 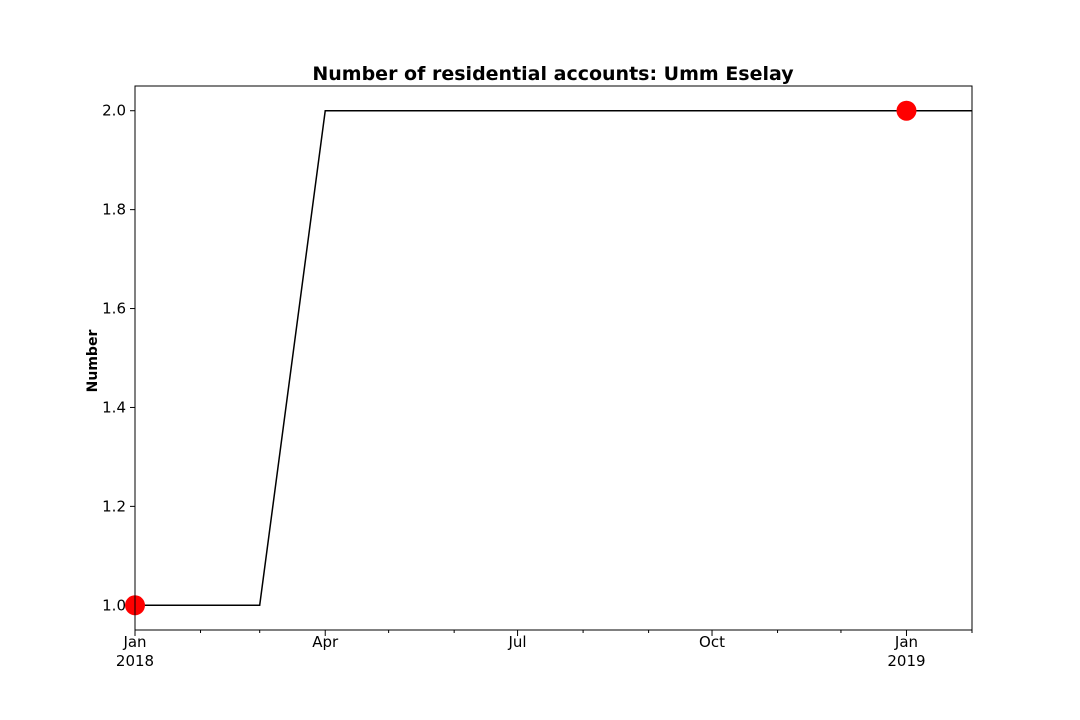 I want to click on y-tick-label: 1.6, so click(x=114, y=309).